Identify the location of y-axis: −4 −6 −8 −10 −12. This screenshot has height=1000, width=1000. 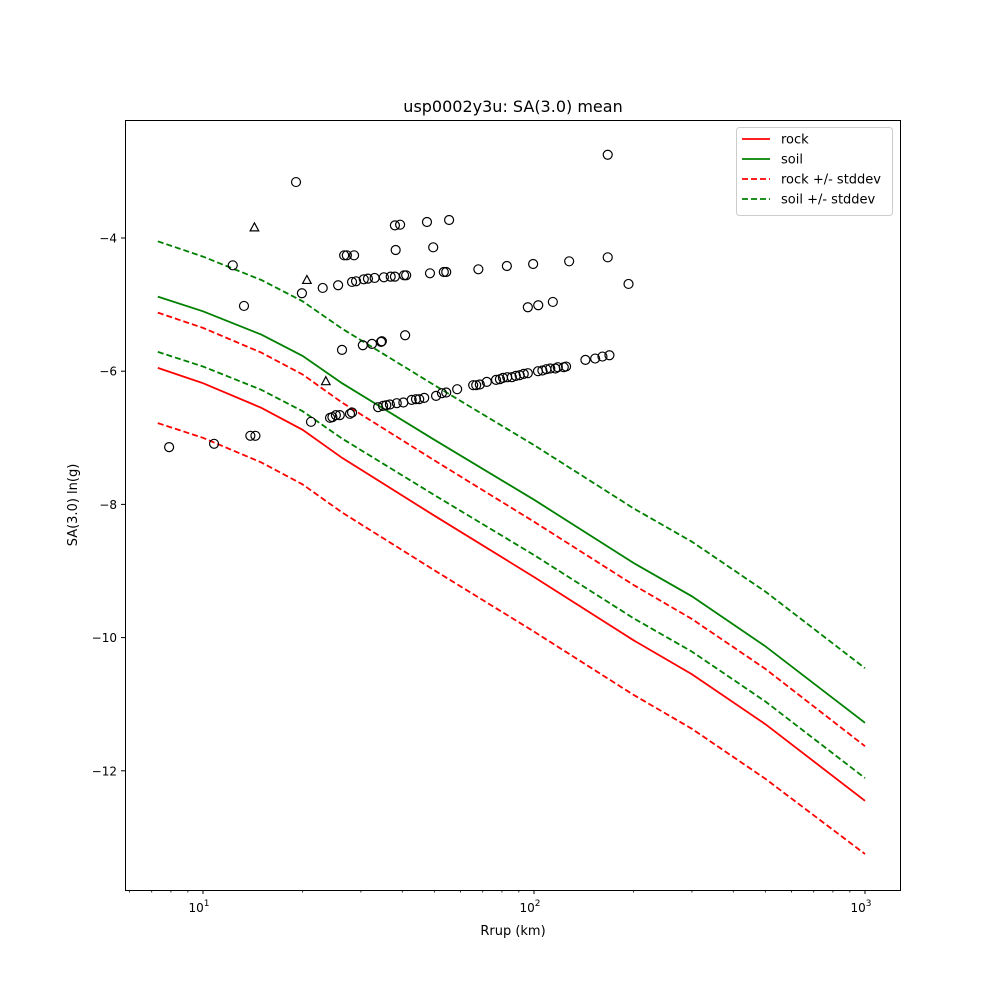
(108, 505).